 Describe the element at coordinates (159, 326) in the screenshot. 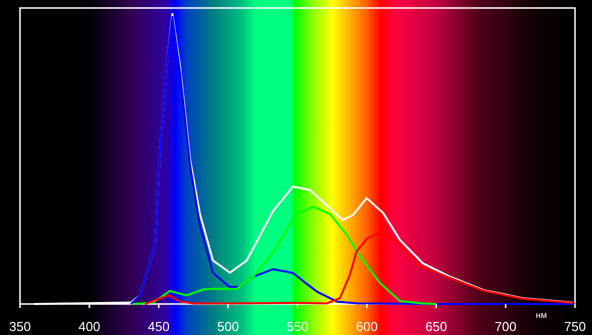

I see `x-tick-label: 450` at that location.